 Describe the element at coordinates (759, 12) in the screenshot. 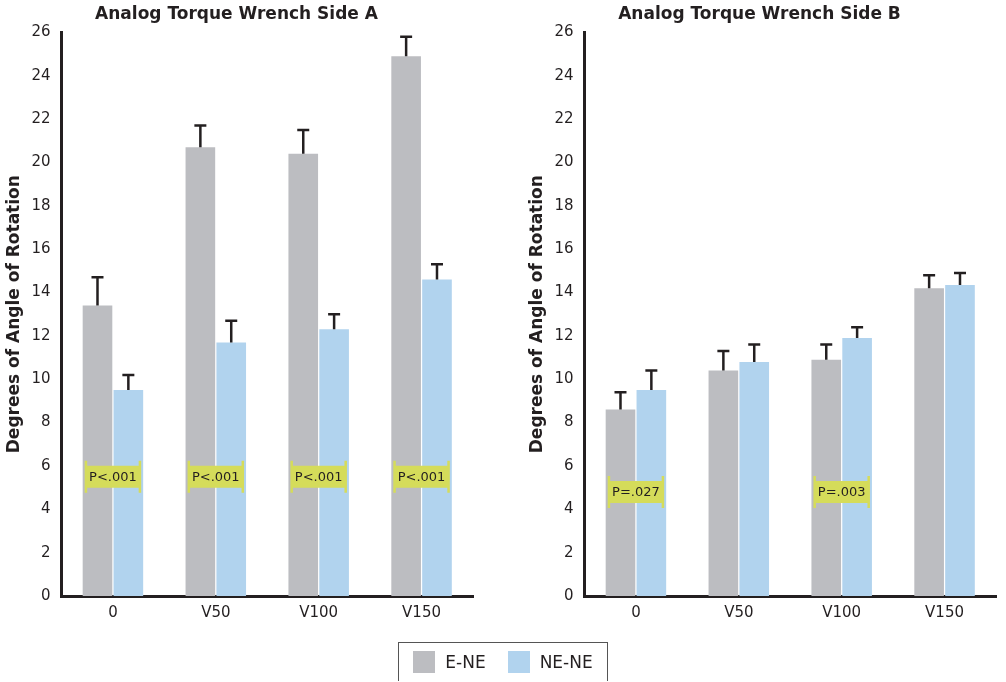

I see `chart-title: Analog Torque Wrench Side B` at that location.